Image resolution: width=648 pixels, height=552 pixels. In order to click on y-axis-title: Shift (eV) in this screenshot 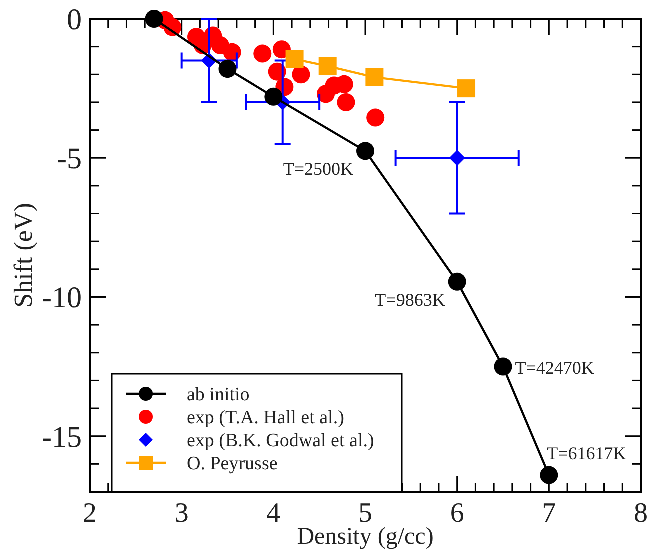, I will do `click(23, 255)`.